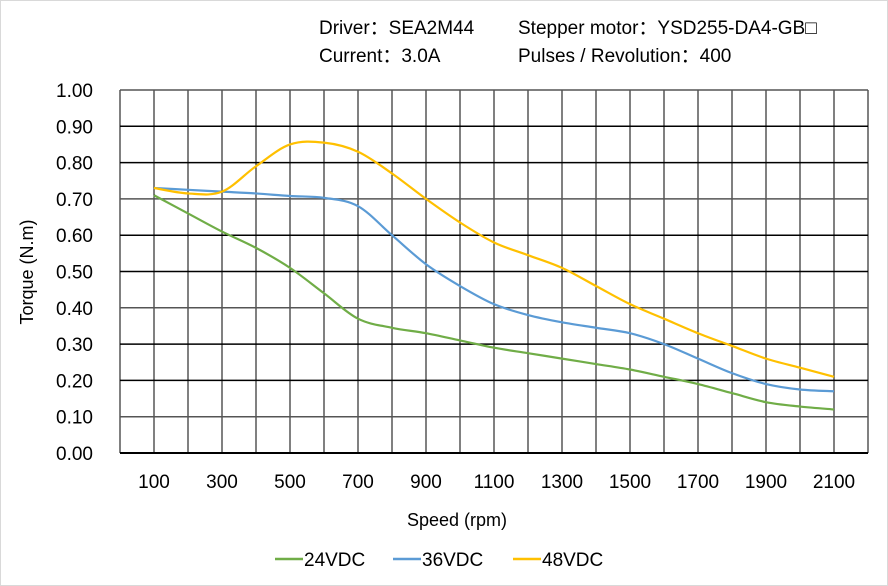 The image size is (888, 586). What do you see at coordinates (27, 271) in the screenshot?
I see `y-axis-label: Torque (N.m)` at bounding box center [27, 271].